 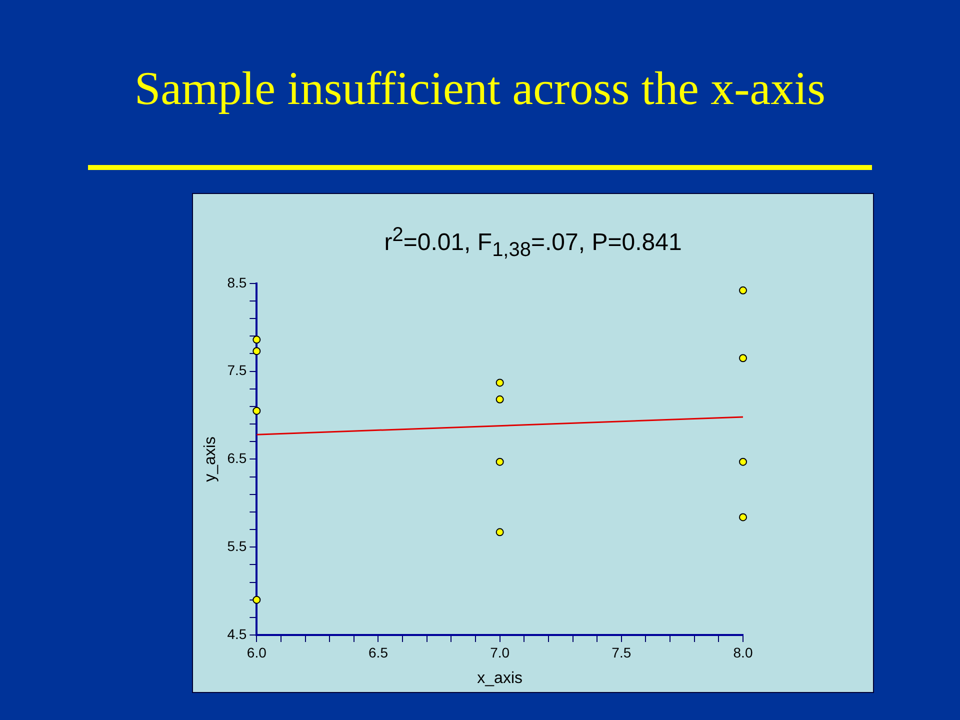 I want to click on chart-subtitle: r$^{2}$=0.01, F$_{1,38}$=.07, P=0.841, so click(x=533, y=243).